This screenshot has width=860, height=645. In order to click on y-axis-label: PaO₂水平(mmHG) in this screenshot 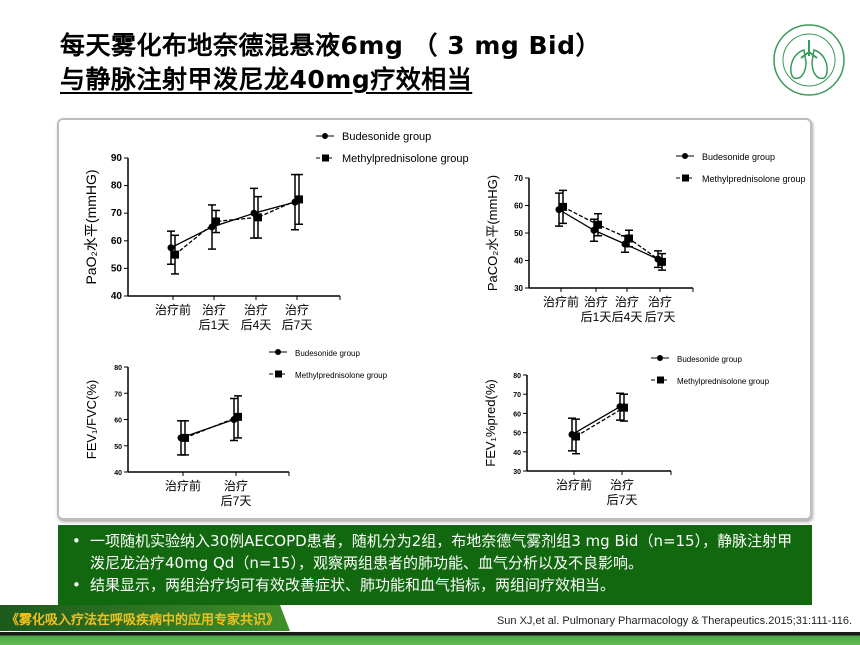, I will do `click(91, 226)`.